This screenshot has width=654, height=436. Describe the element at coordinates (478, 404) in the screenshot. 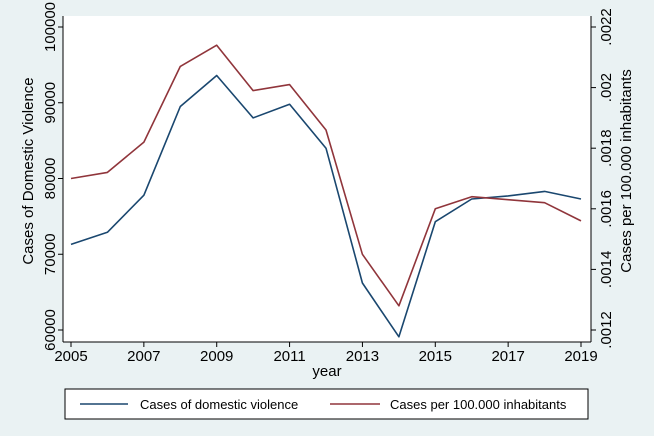

I see `legend-label-per-inhabitants: Cases per 100.000 inhabitants` at that location.